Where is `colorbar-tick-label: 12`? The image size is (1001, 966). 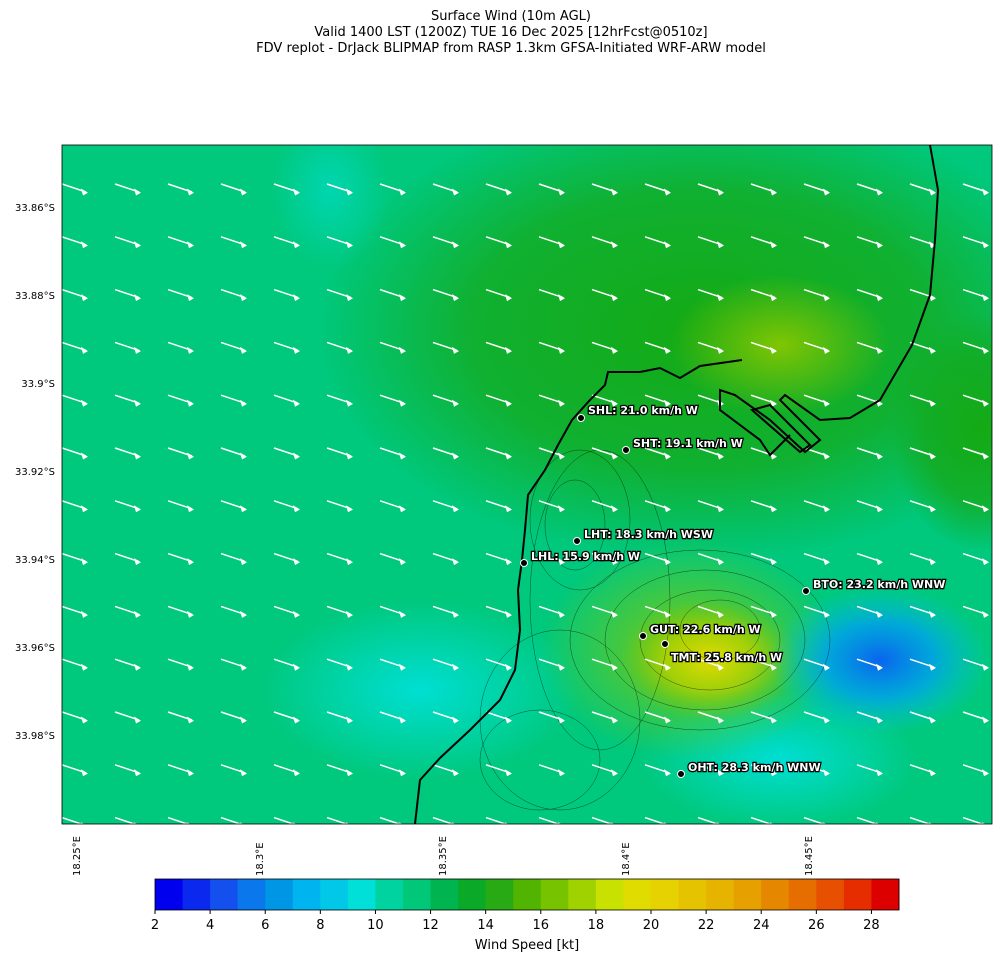
colorbar-tick-label: 12 is located at coordinates (430, 925).